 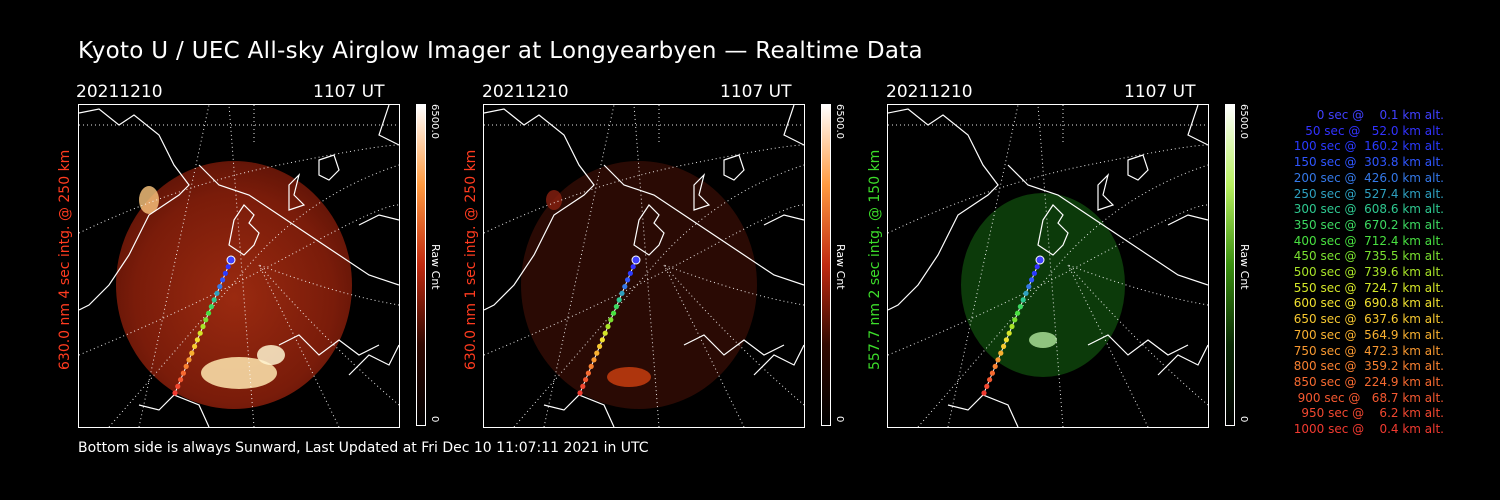 What do you see at coordinates (119, 92) in the screenshot?
I see `panel-1-date: 20211210` at bounding box center [119, 92].